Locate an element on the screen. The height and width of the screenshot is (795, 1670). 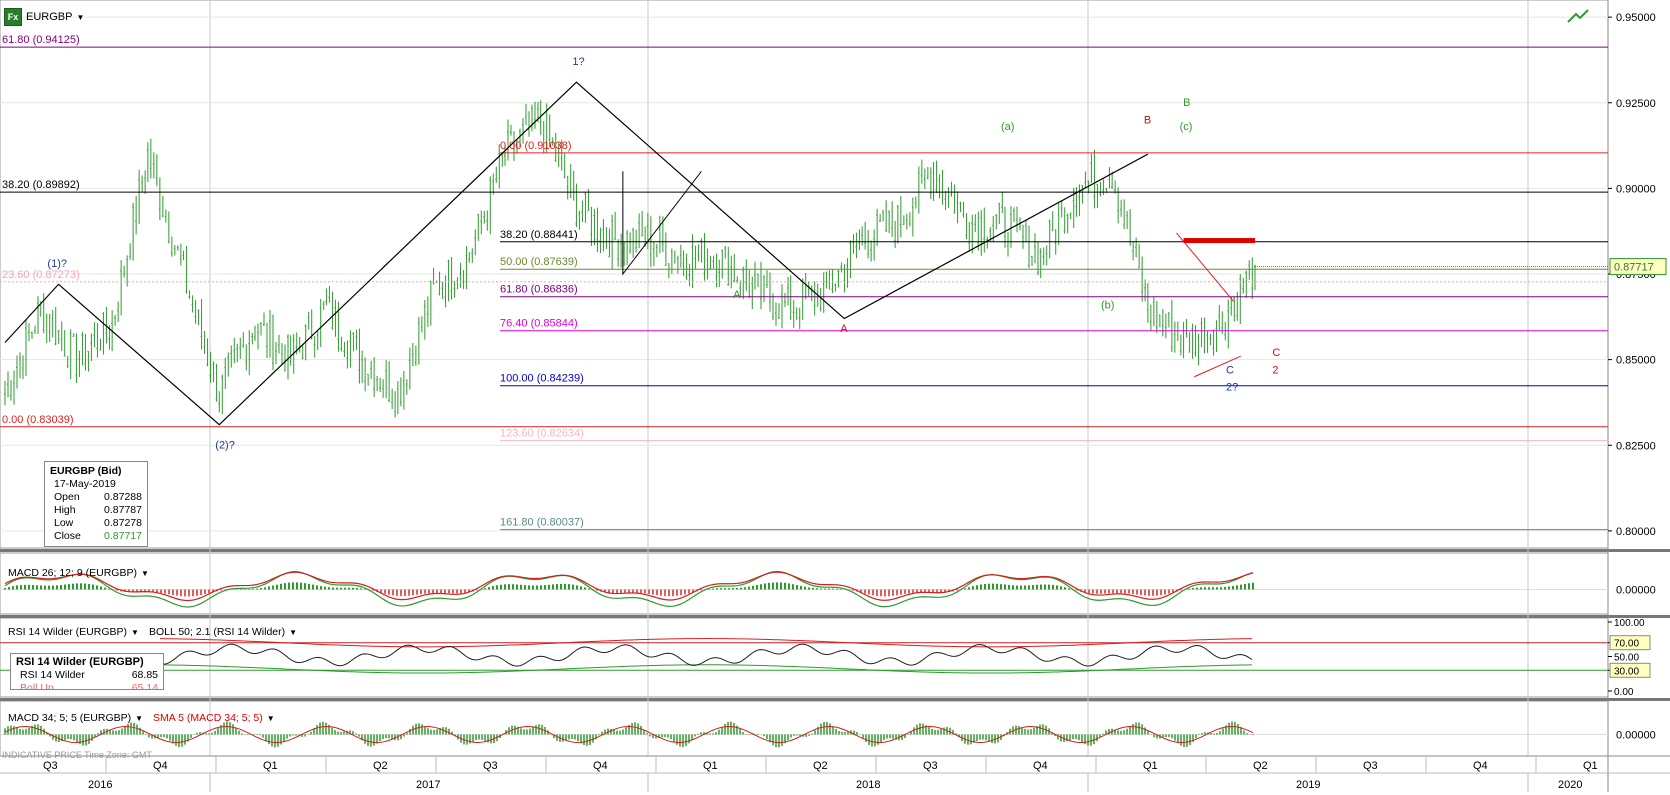
macd1-label: MACD 26; 12; 9 (EURGBP) is located at coordinates (72, 573).